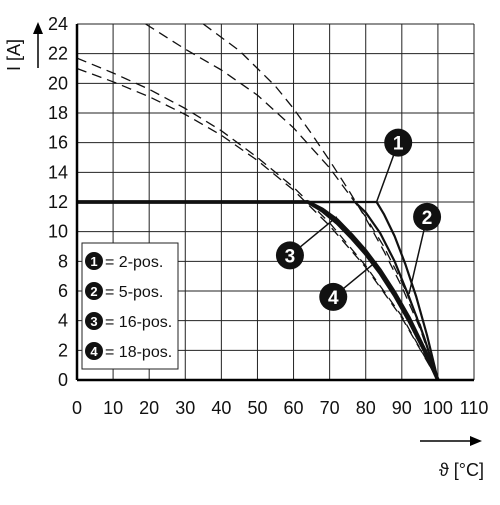  I want to click on callout-number-4: 4, so click(333, 298).